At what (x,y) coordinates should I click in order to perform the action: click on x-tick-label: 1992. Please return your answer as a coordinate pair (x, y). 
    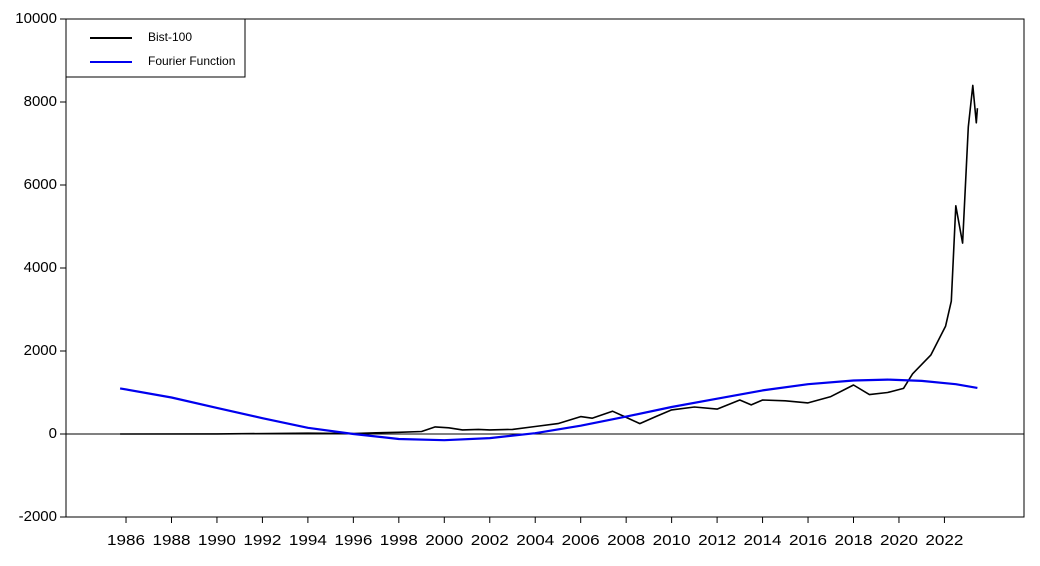
    Looking at the image, I should click on (262, 540).